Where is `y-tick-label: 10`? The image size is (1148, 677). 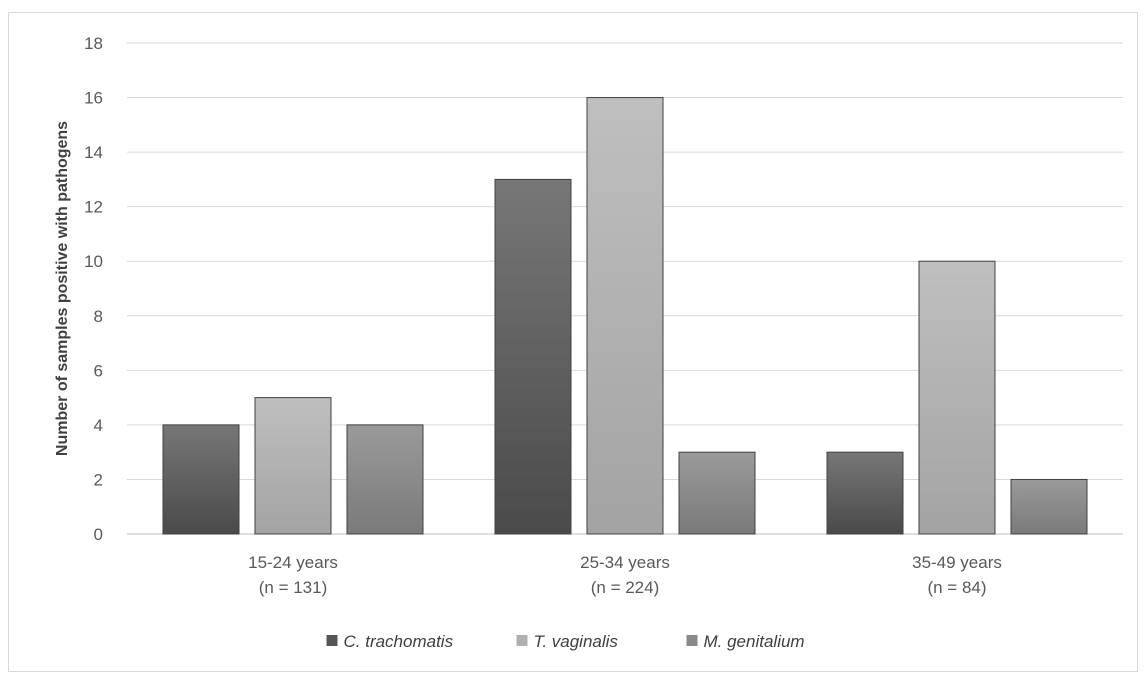 y-tick-label: 10 is located at coordinates (93, 261).